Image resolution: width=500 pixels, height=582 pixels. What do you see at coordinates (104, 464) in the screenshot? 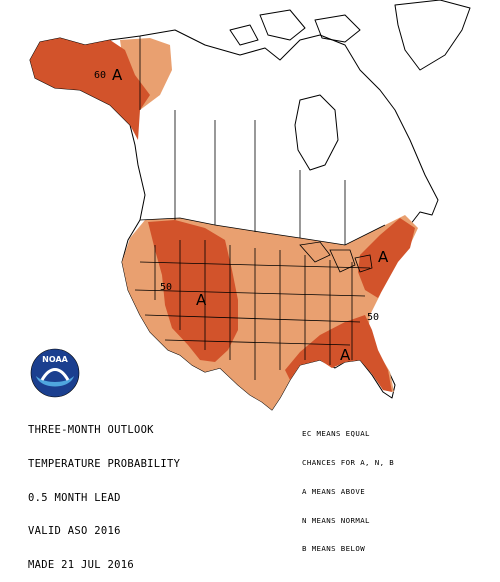
I see `title-line-2: TEMPERATURE PROBABILITY` at bounding box center [104, 464].